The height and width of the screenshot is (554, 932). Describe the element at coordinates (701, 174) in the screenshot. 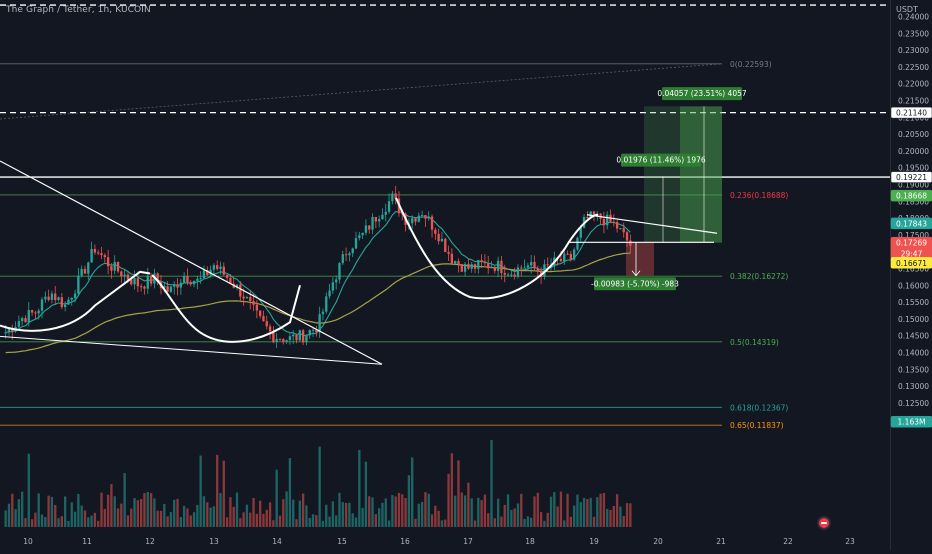

I see `profit-zone-inner` at that location.